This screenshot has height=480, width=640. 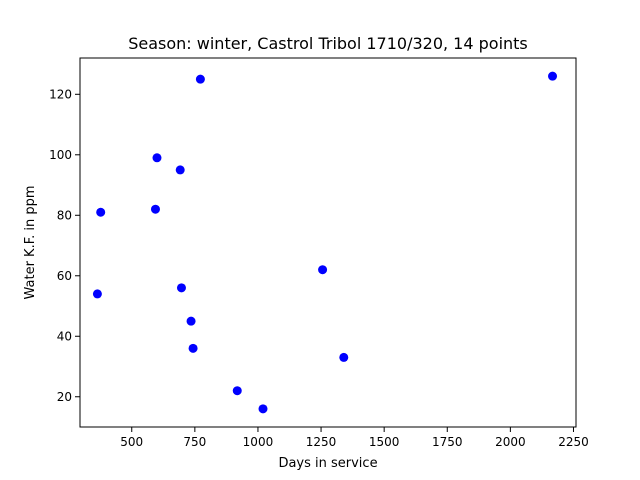 What do you see at coordinates (131, 442) in the screenshot?
I see `x-tick-label: 500` at bounding box center [131, 442].